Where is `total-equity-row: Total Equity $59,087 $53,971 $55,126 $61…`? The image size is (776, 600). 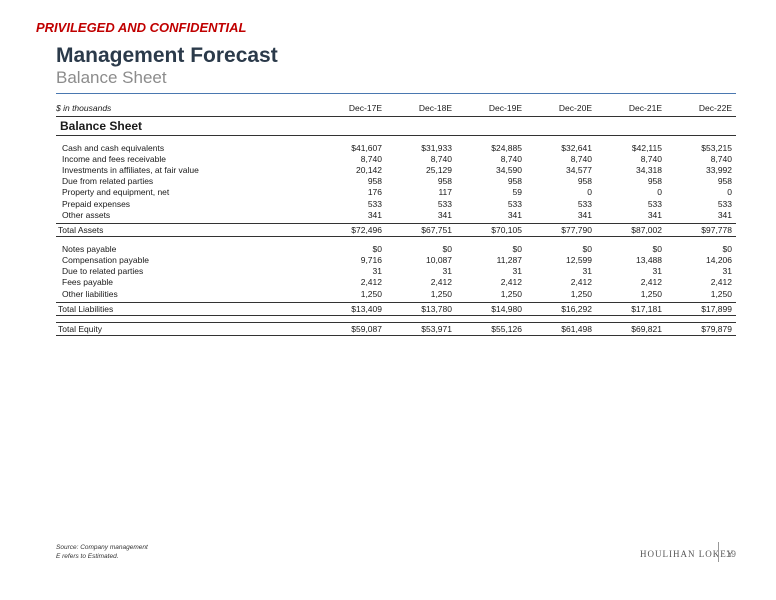
total-equity-row: Total Equity $59,087 $53,971 $55,126 $61… is located at coordinates (396, 329).